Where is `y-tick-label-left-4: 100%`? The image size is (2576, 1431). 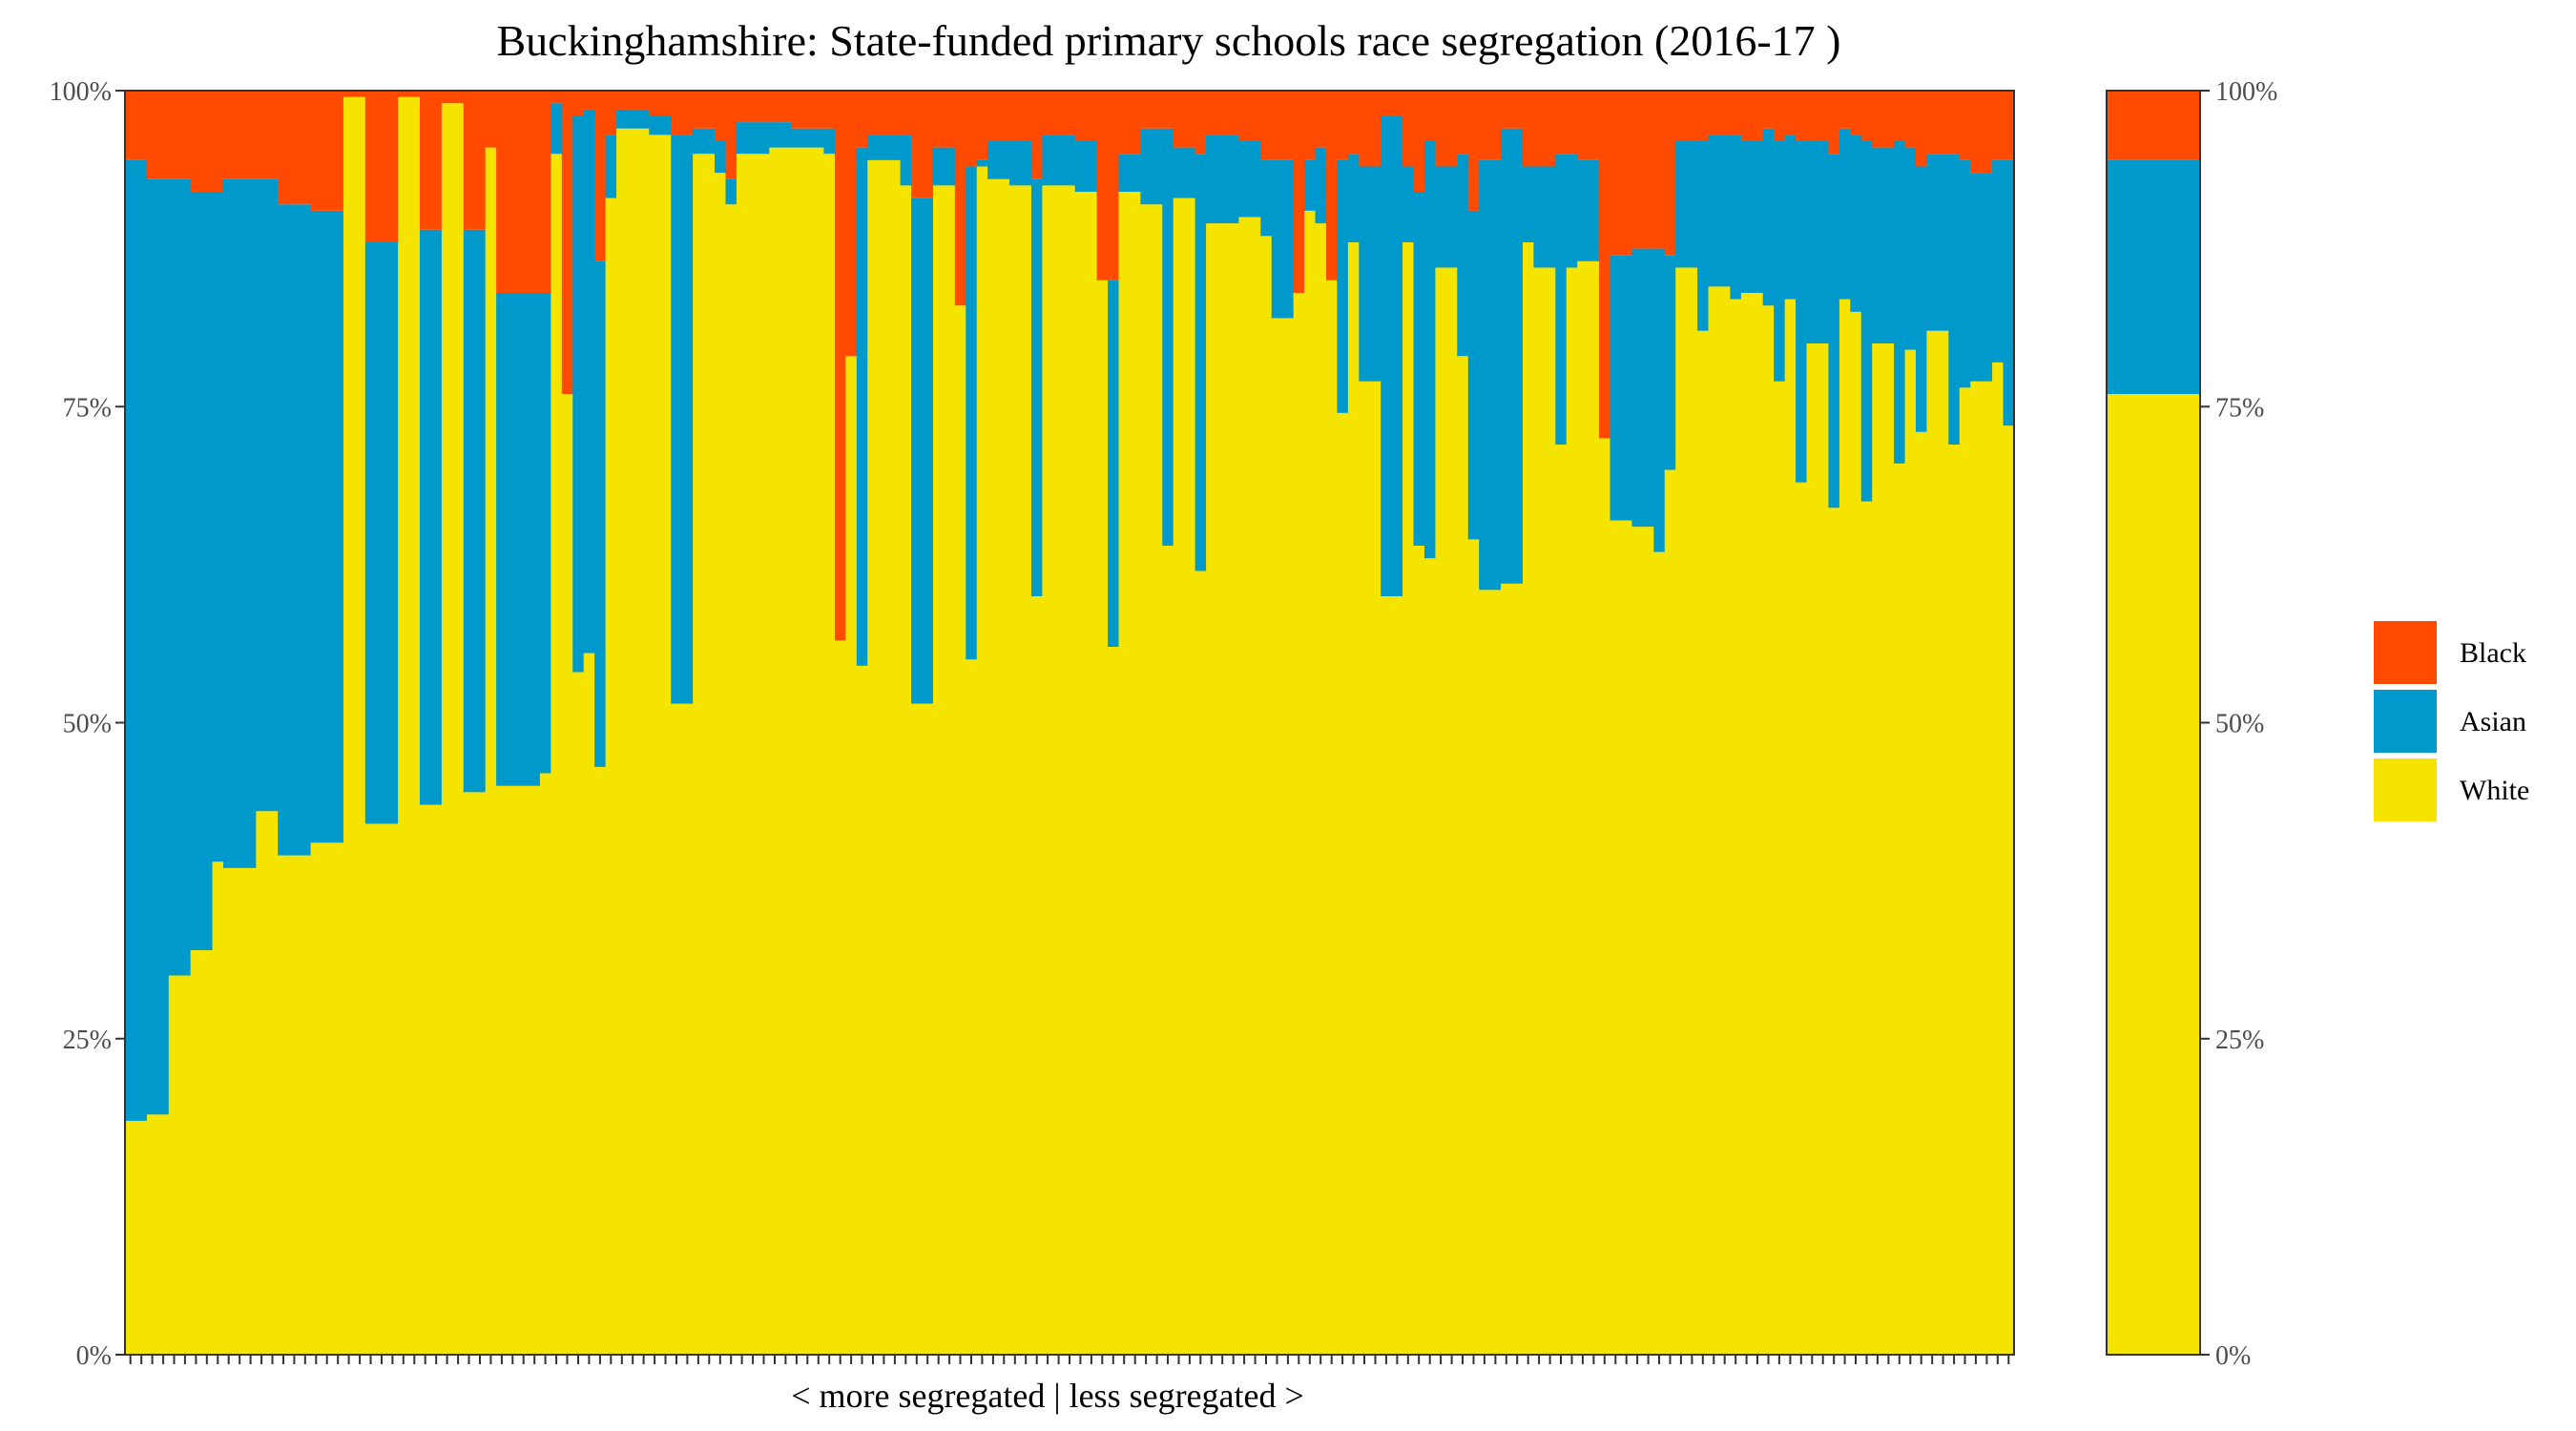 y-tick-label-left-4: 100% is located at coordinates (81, 92).